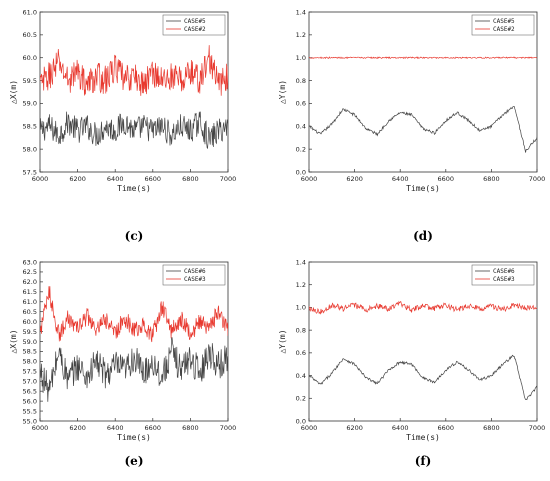 The image size is (550, 481). What do you see at coordinates (423, 461) in the screenshot?
I see `panel-caption: (f)` at bounding box center [423, 461].